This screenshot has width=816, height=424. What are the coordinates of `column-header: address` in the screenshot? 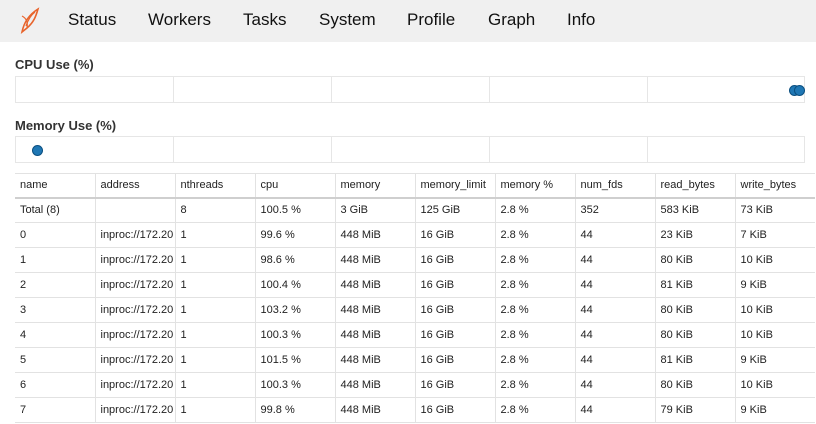 It's located at (134, 186).